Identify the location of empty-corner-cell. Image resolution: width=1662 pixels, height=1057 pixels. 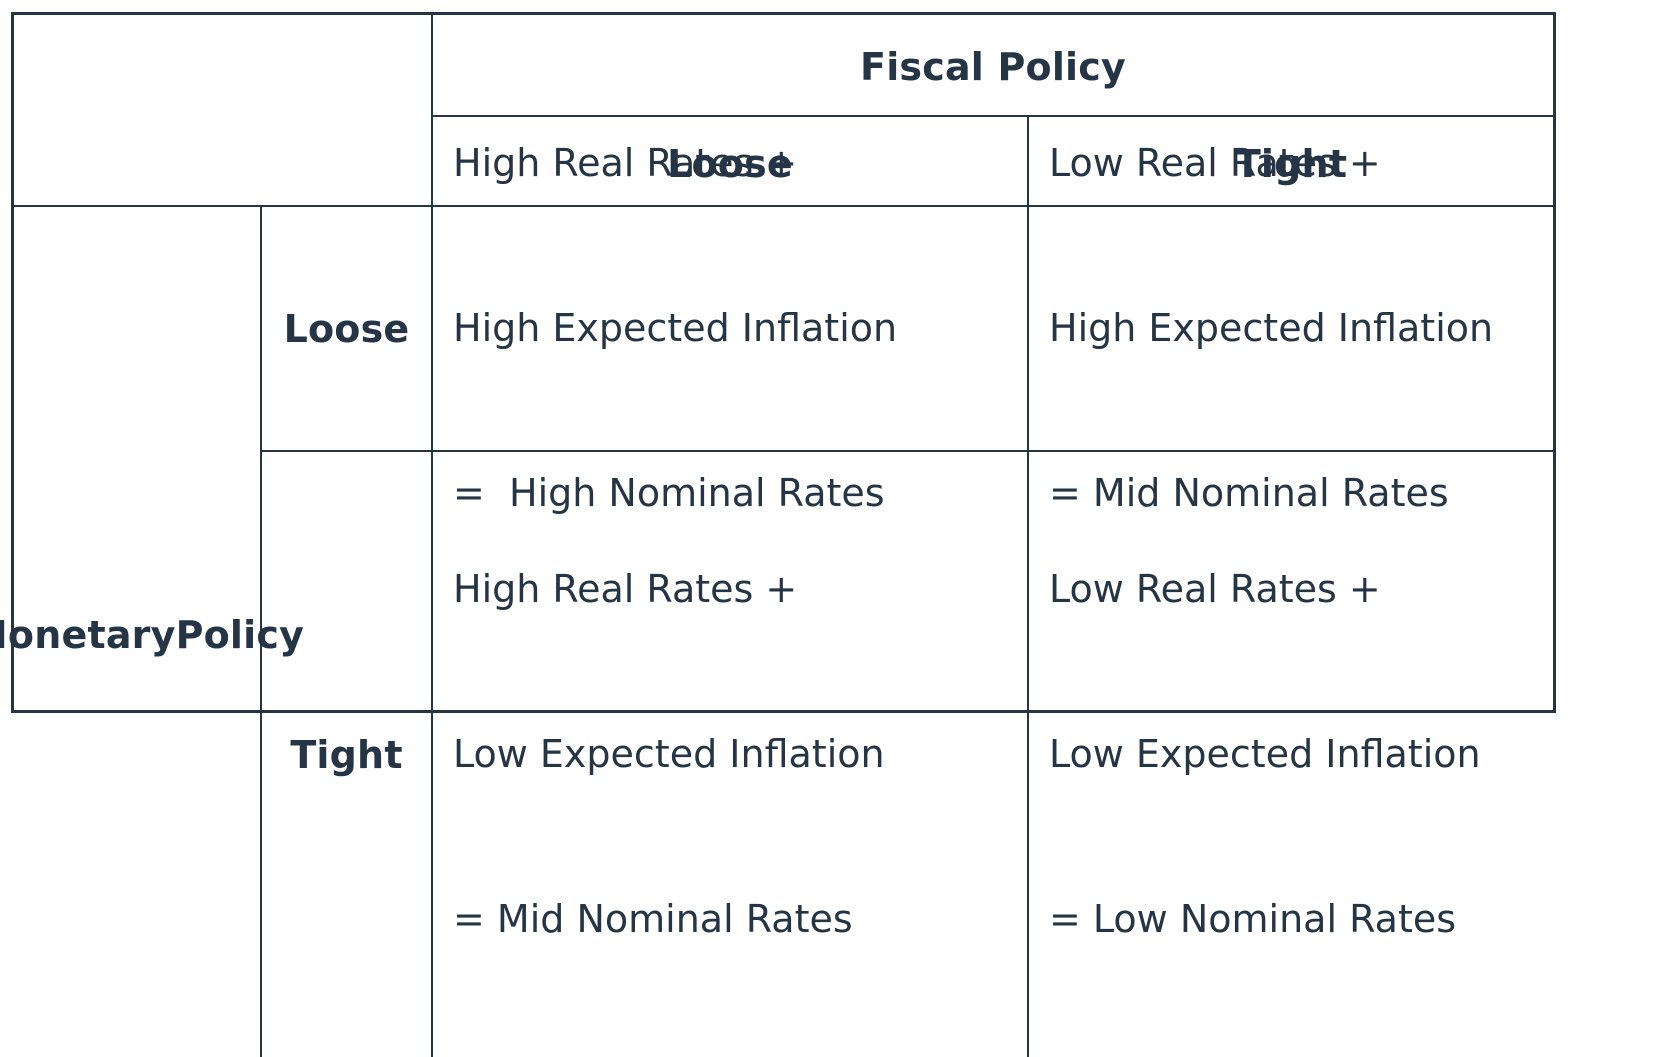
(223, 111).